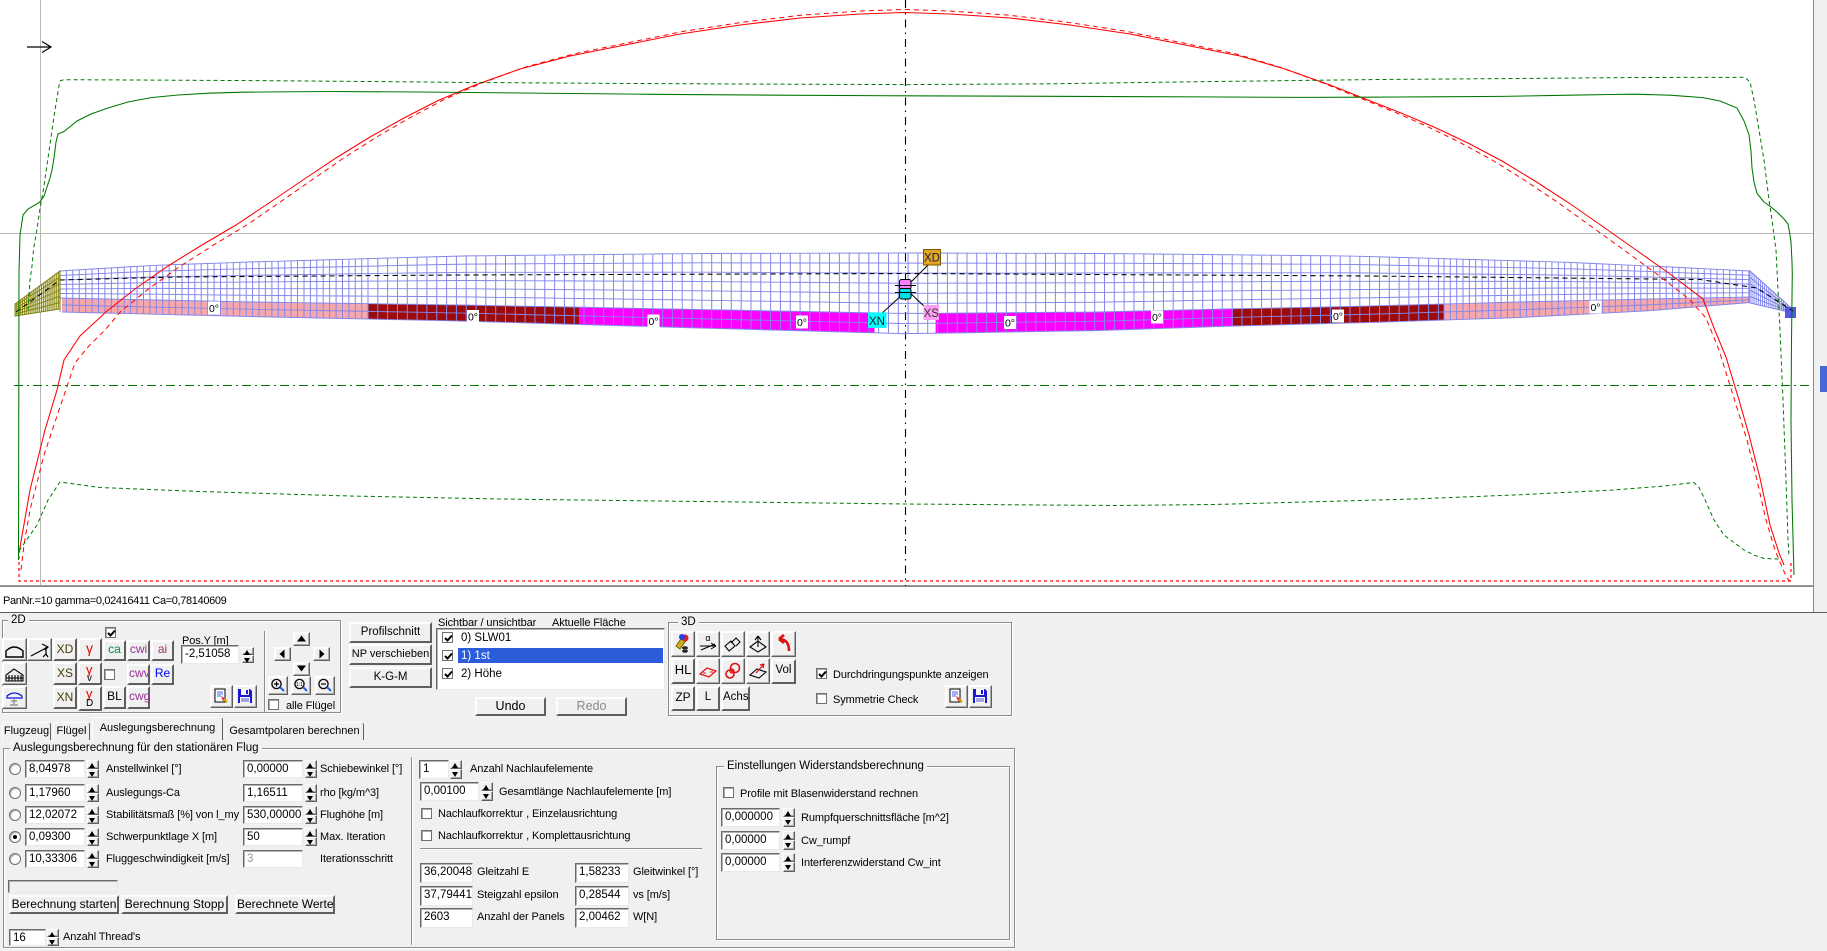  What do you see at coordinates (932, 314) in the screenshot?
I see `svg-text: XS` at bounding box center [932, 314].